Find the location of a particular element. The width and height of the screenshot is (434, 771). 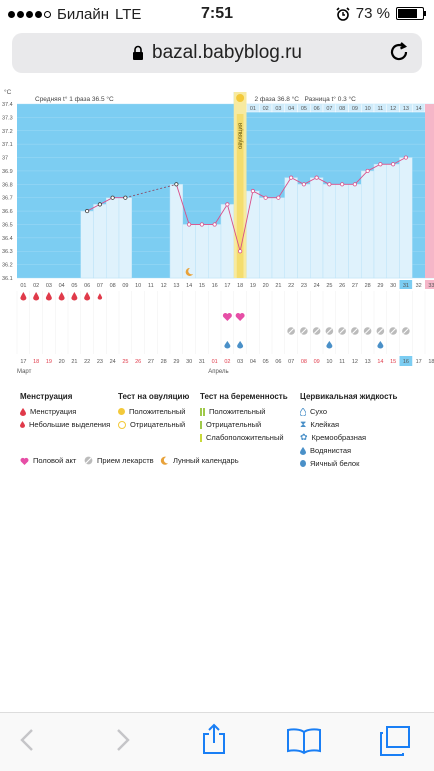

calendar-date-label: 14 is located at coordinates (380, 362).